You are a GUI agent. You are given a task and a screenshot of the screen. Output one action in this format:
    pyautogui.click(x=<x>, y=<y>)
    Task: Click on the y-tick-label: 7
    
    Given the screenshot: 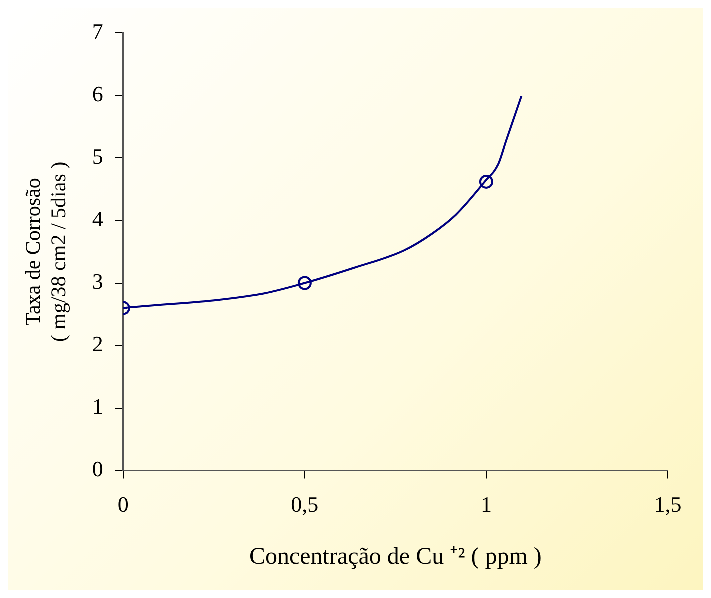 What is the action you would take?
    pyautogui.click(x=98, y=31)
    